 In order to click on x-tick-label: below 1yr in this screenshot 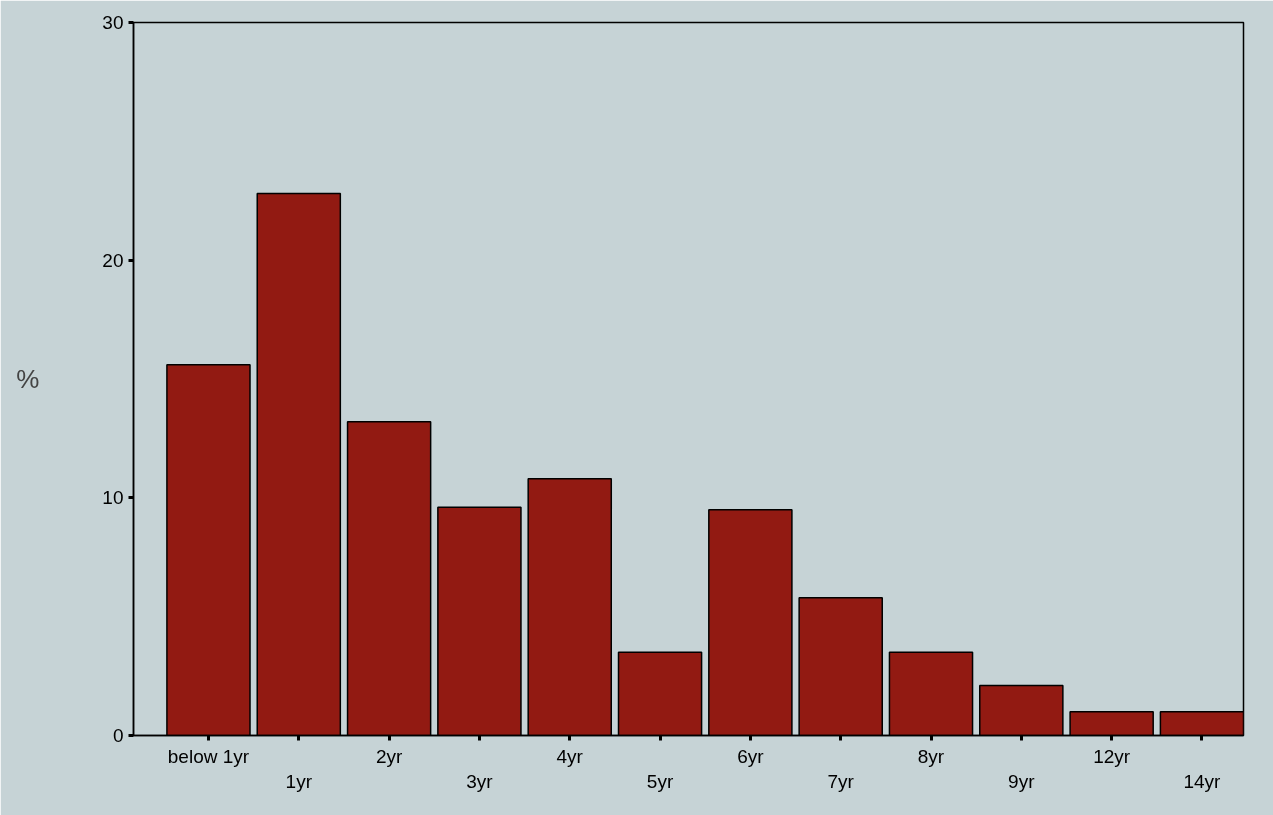, I will do `click(208, 756)`.